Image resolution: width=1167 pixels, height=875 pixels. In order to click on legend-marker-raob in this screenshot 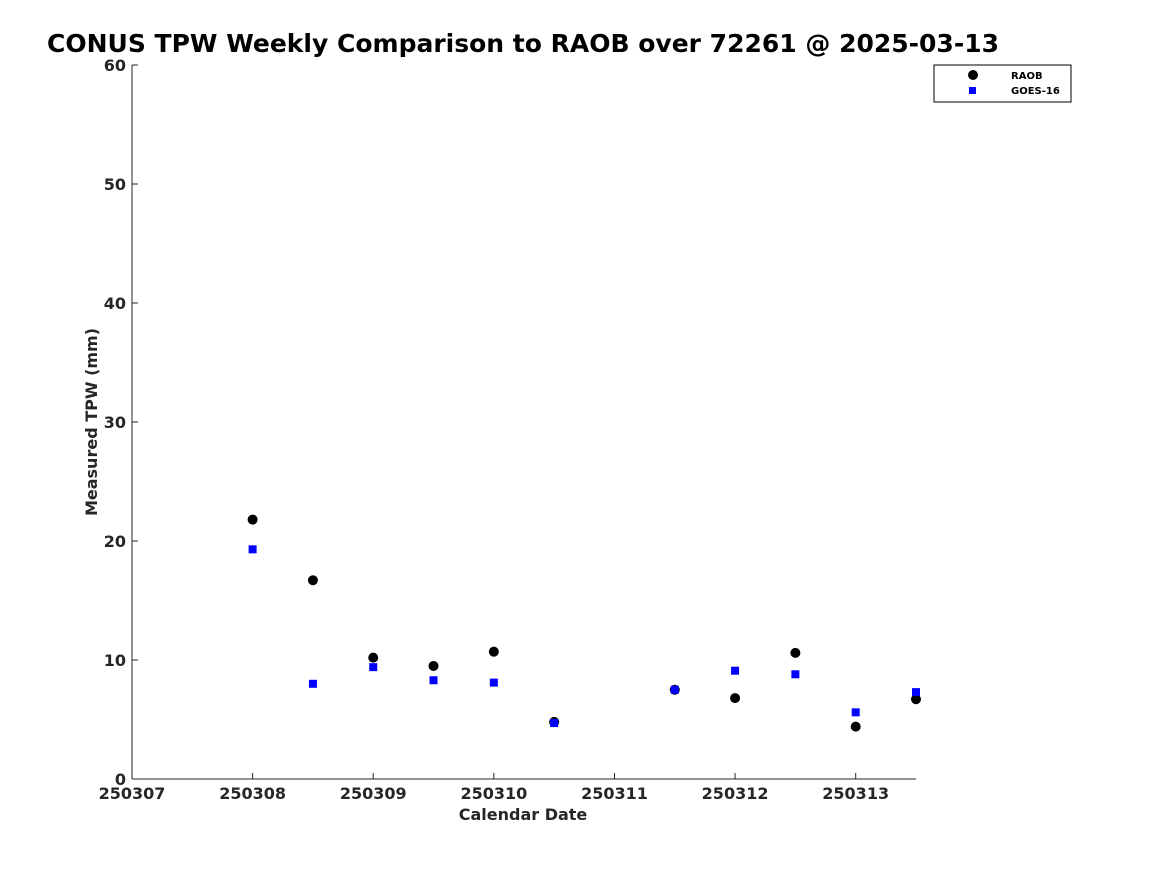, I will do `click(973, 75)`.